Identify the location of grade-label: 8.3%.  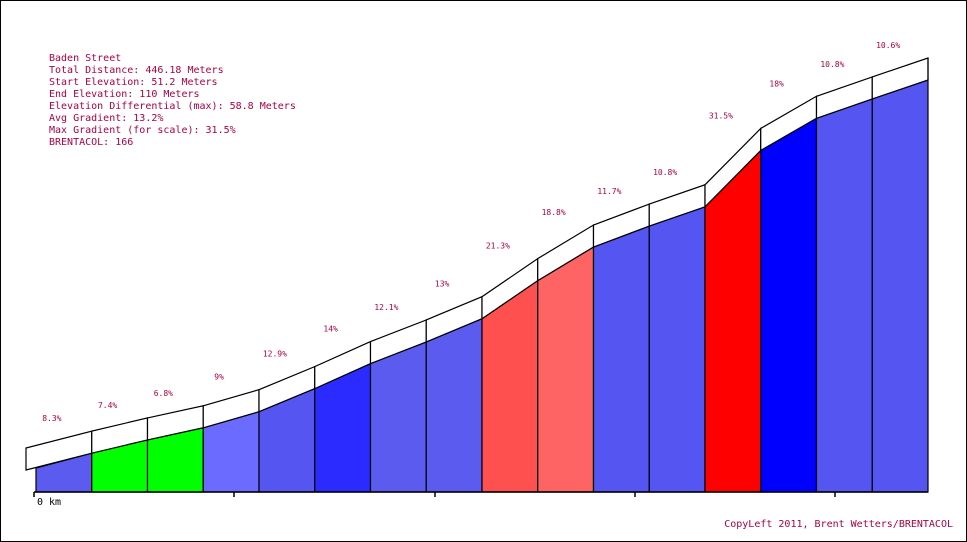
(51, 418).